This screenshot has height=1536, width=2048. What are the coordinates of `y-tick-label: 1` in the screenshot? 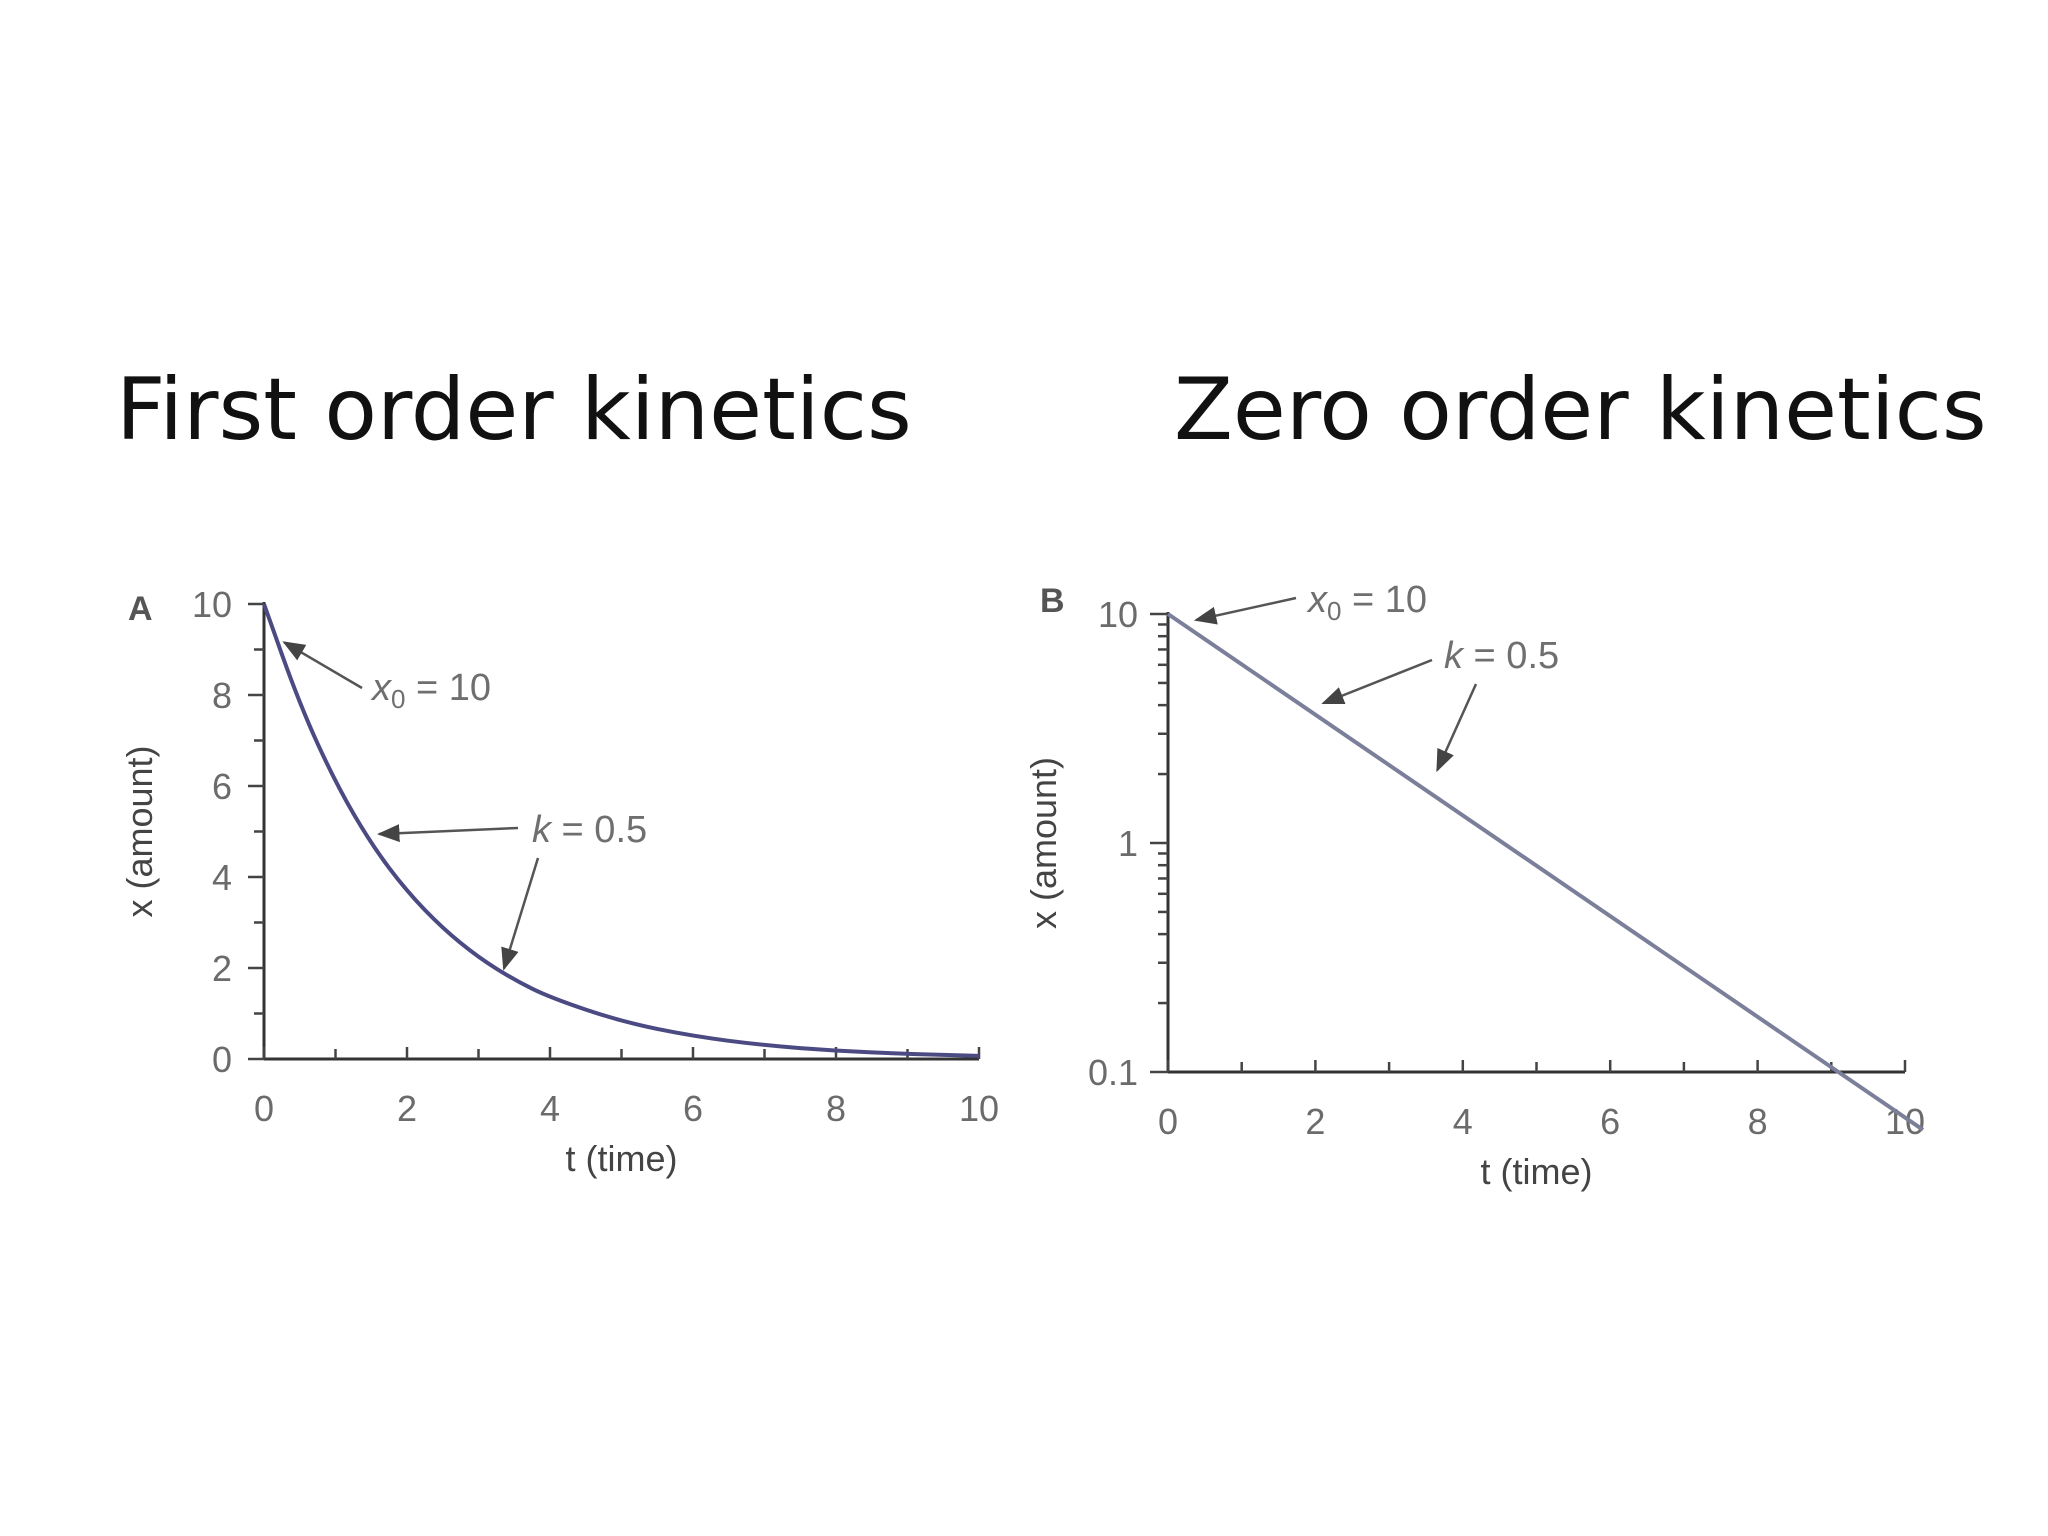 It's located at (1128, 843).